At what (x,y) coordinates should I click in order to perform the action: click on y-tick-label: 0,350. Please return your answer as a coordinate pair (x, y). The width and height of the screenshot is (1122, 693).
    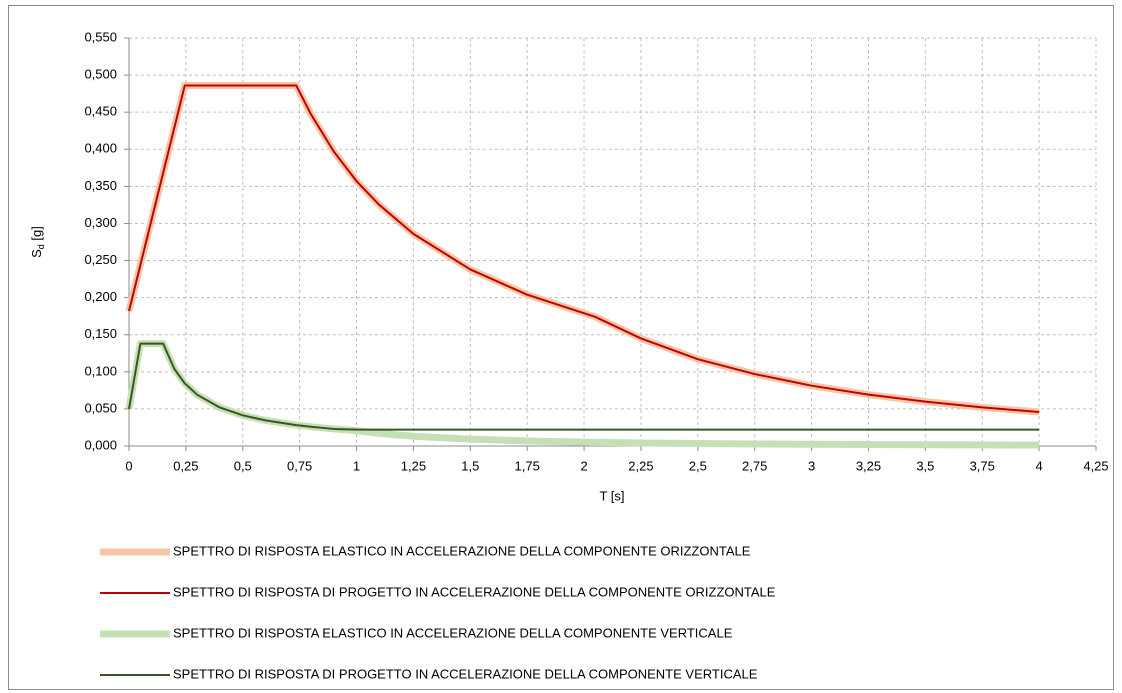
    Looking at the image, I should click on (100, 185).